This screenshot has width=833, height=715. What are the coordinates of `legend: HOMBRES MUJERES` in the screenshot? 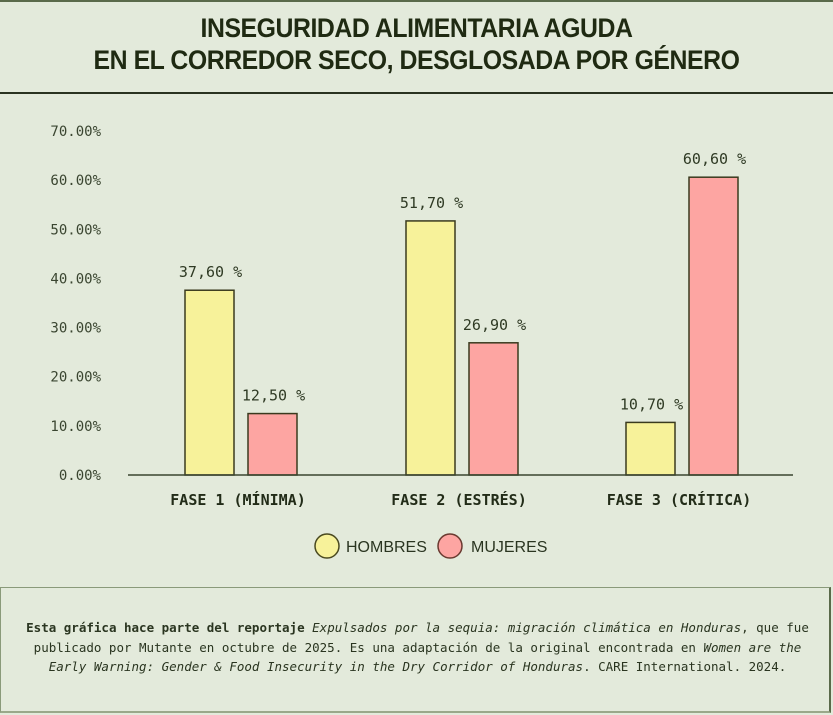 It's located at (430, 546).